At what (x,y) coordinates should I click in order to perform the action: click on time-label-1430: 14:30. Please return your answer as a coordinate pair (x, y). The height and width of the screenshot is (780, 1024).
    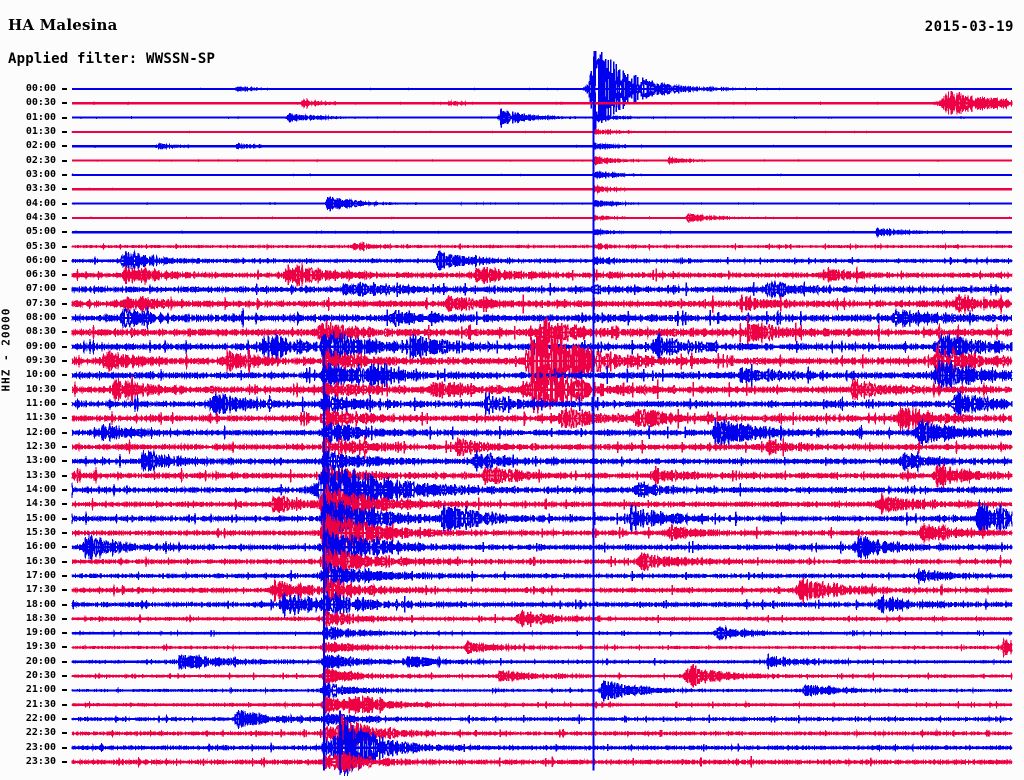
    Looking at the image, I should click on (40, 504).